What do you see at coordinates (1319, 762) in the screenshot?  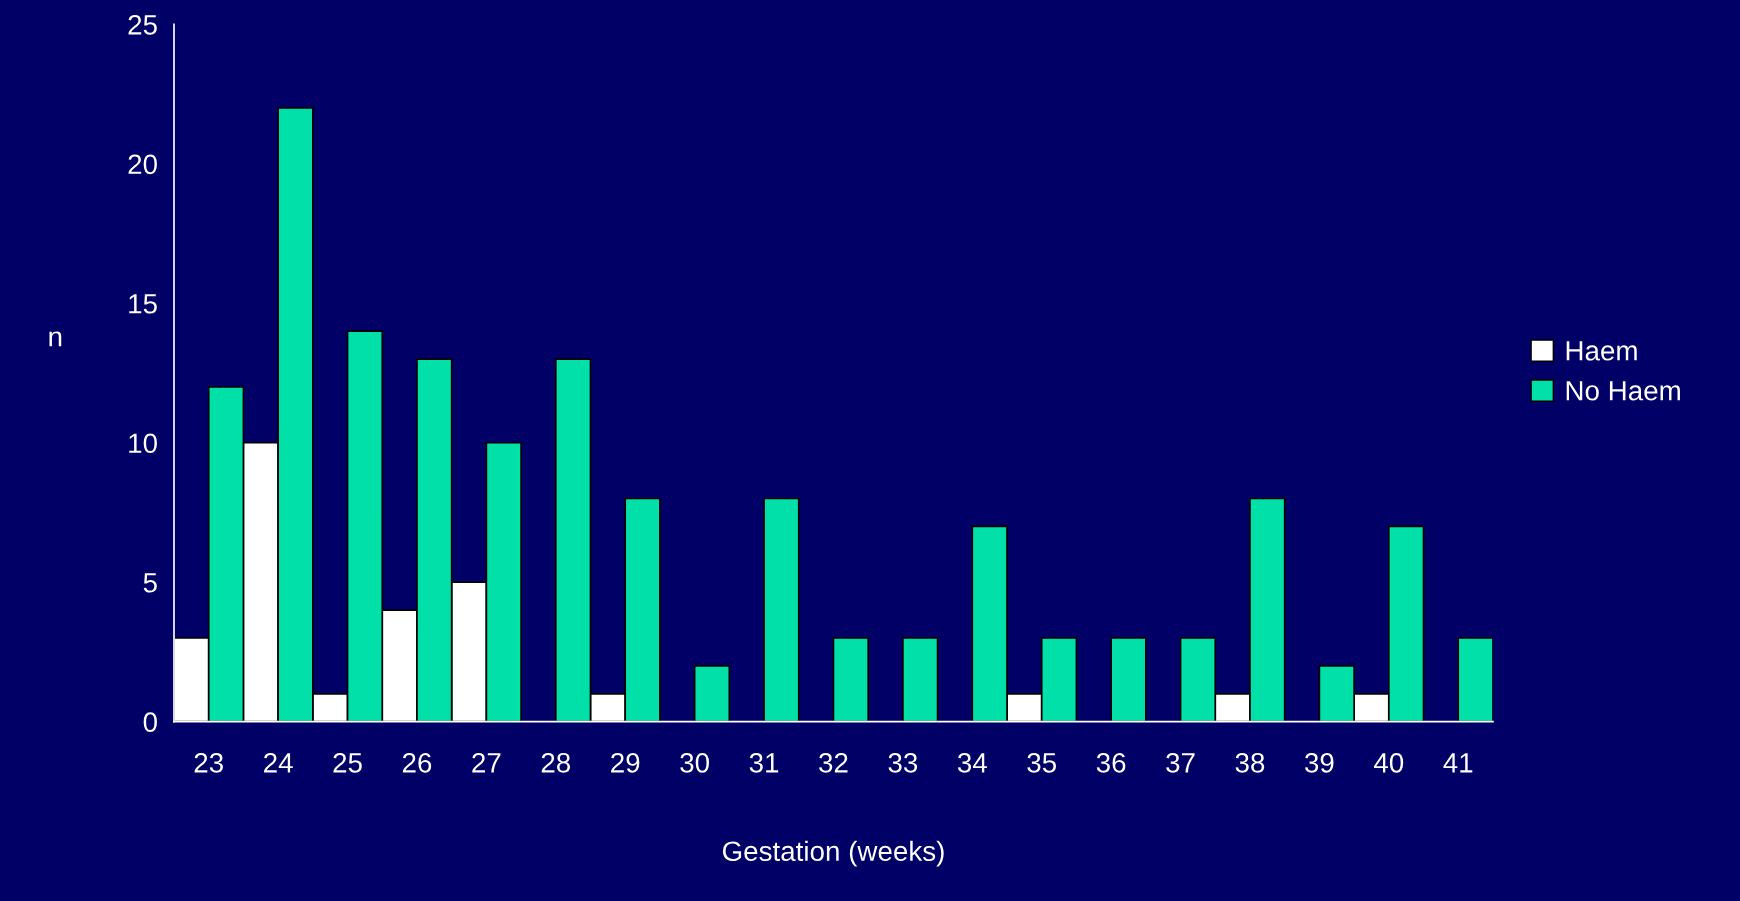 I see `x-tick-label: 39` at bounding box center [1319, 762].